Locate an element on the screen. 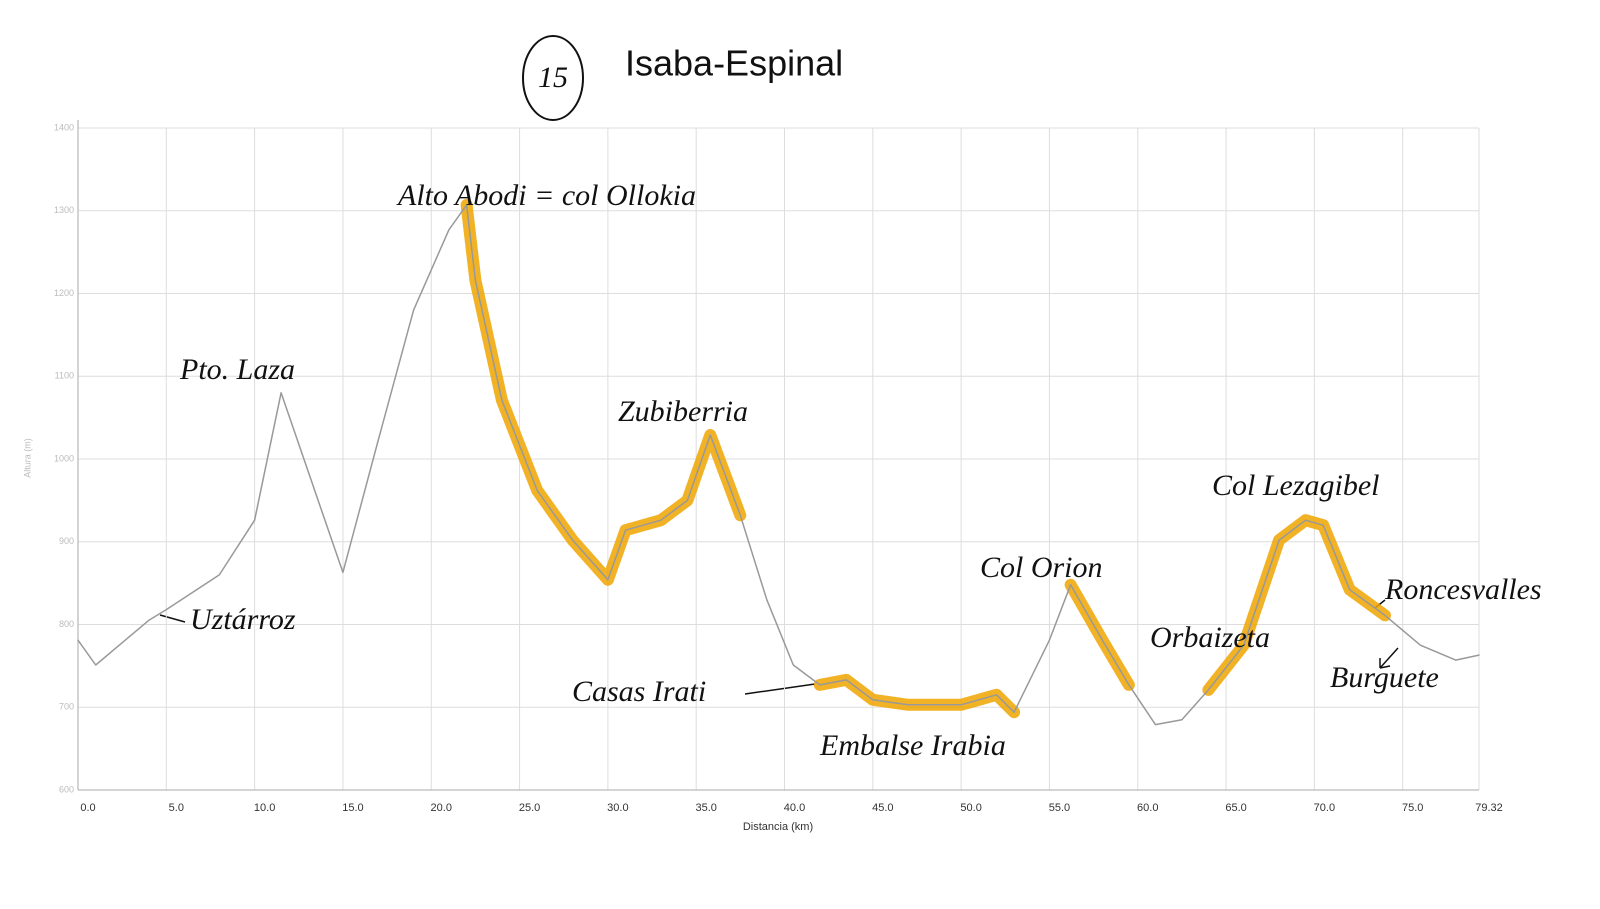 This screenshot has height=909, width=1600. annotation: Orbaizeta is located at coordinates (1210, 637).